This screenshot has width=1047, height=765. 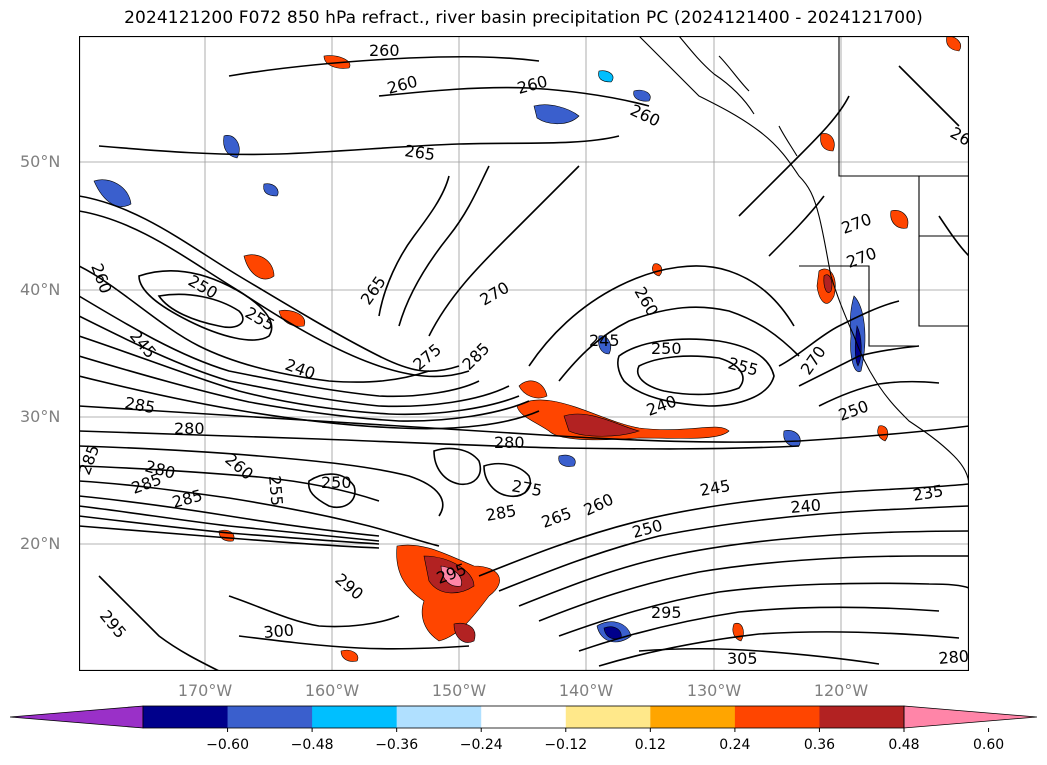 What do you see at coordinates (276, 491) in the screenshot?
I see `contour-label: 255` at bounding box center [276, 491].